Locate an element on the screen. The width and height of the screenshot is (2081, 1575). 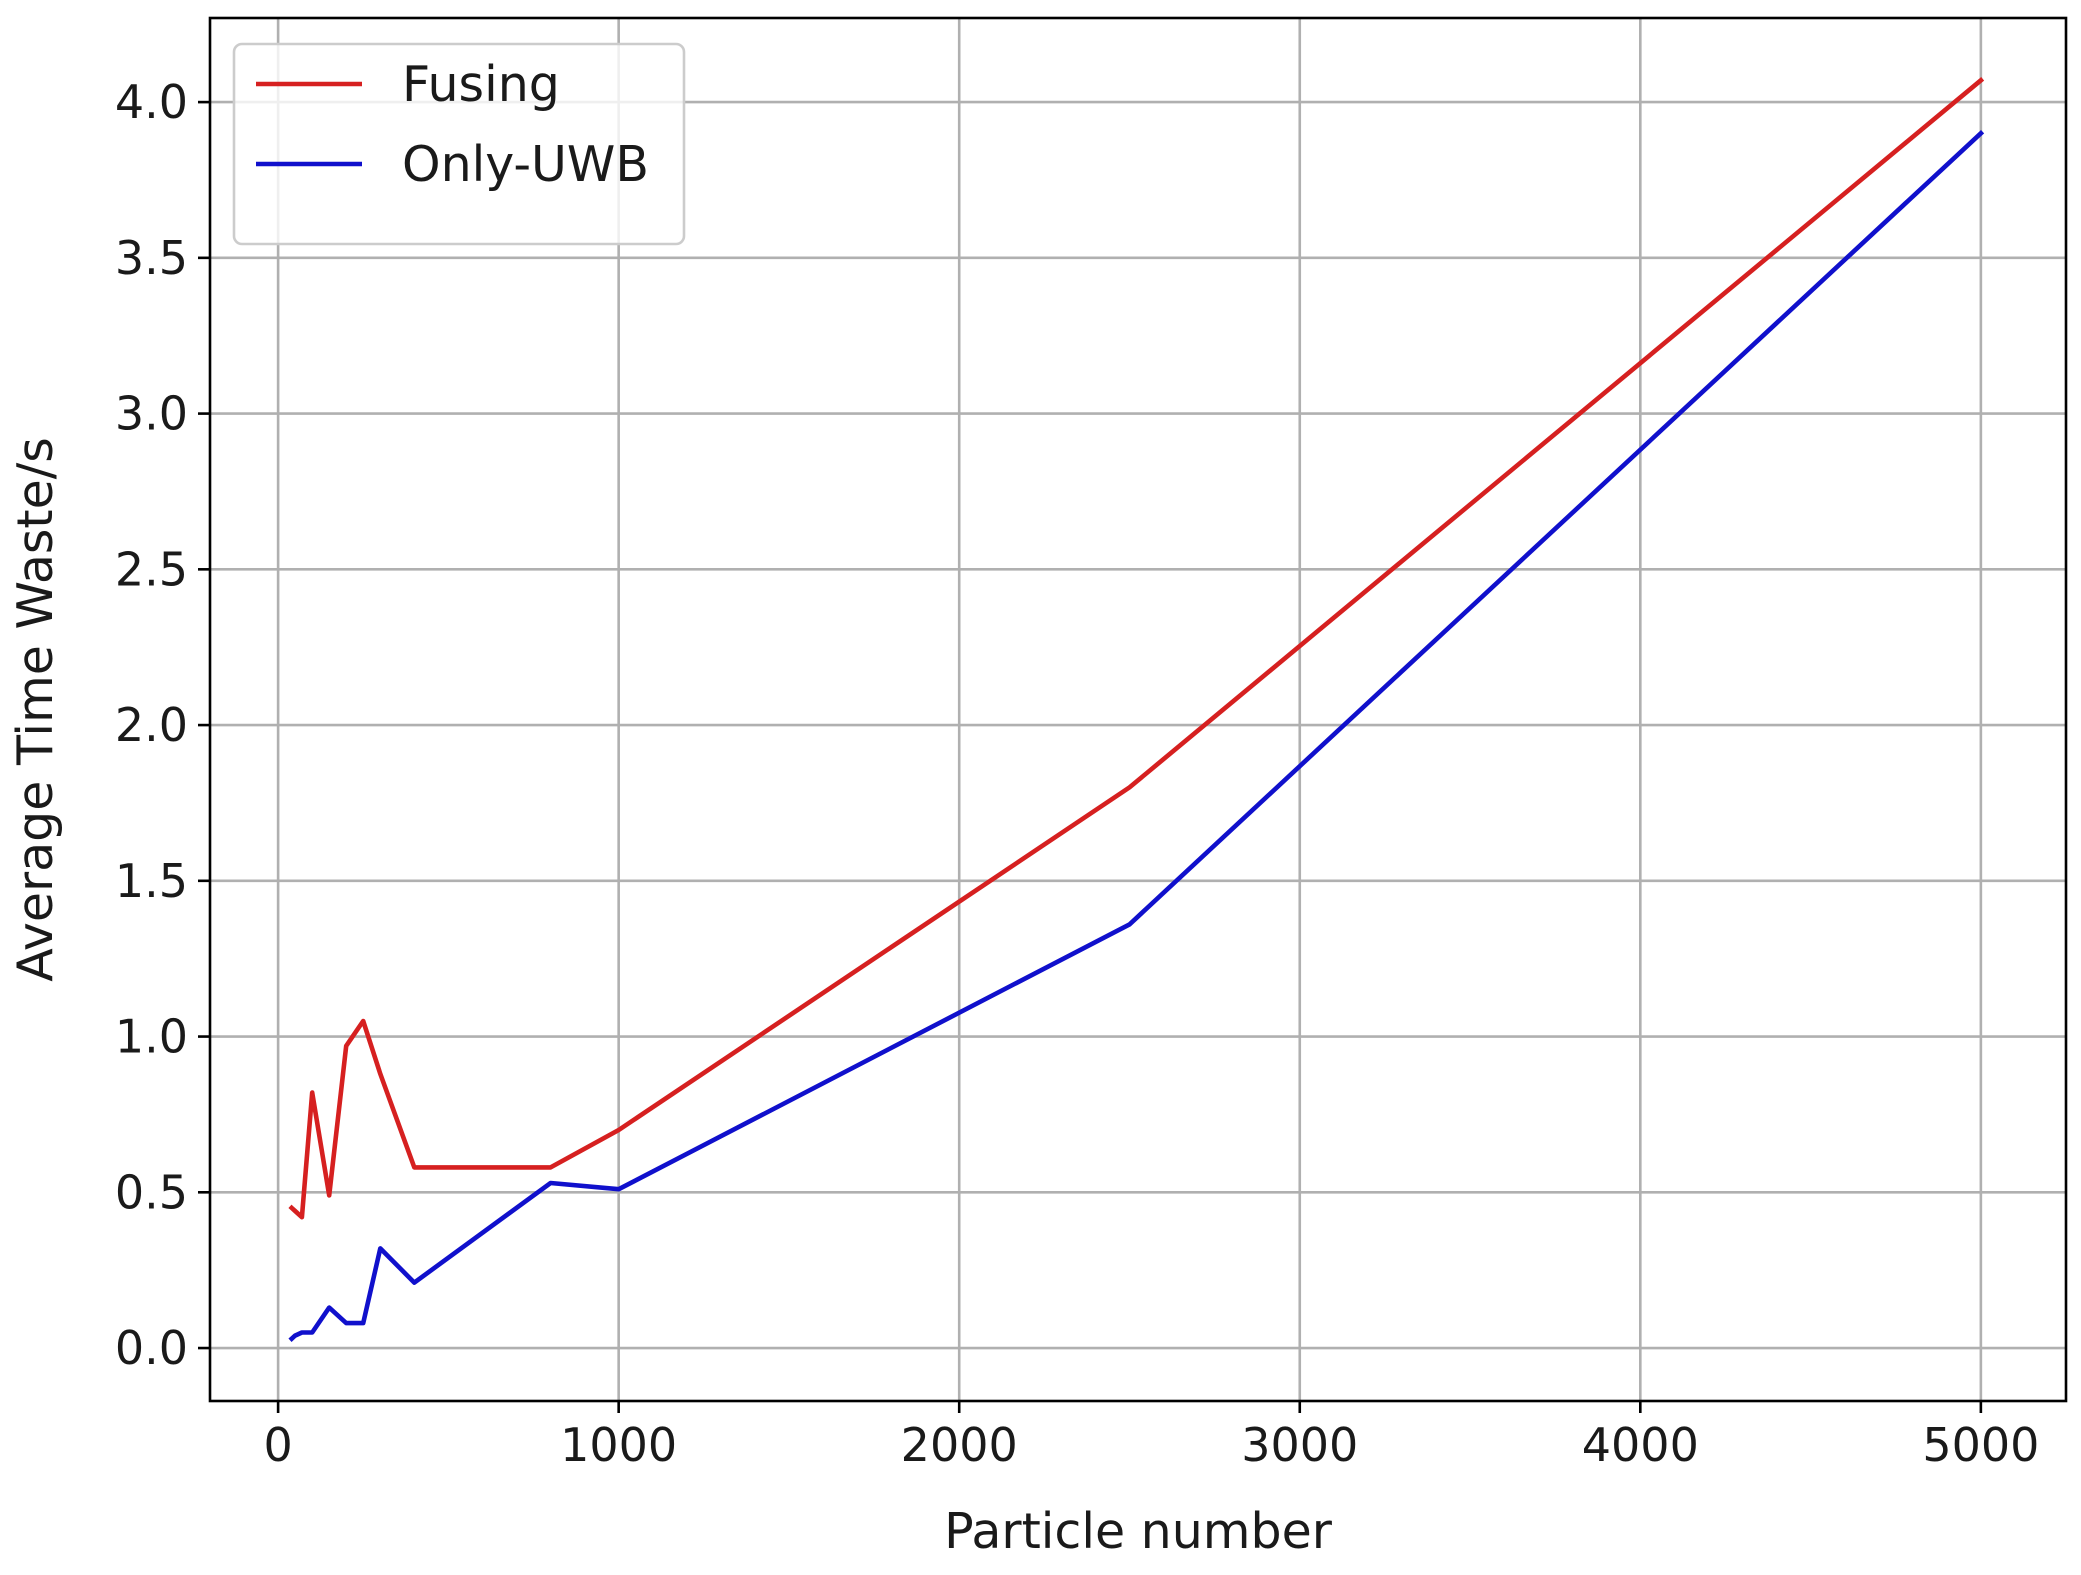
y-tick-label: 3.0 is located at coordinates (151, 414).